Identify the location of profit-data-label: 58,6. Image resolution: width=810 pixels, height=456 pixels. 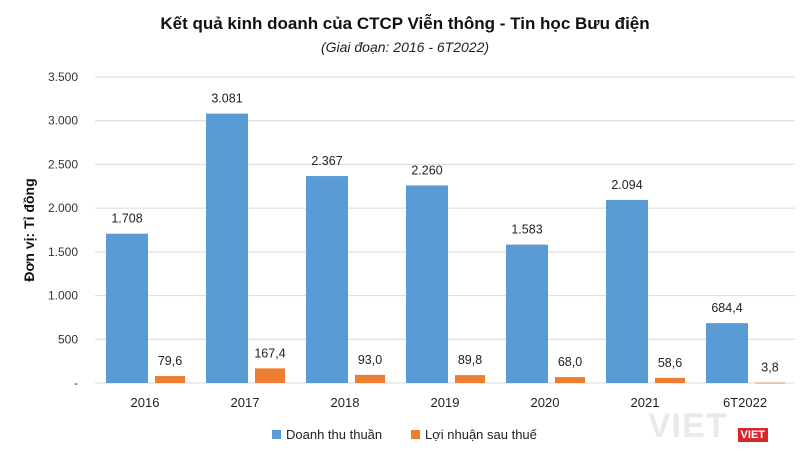
(670, 363).